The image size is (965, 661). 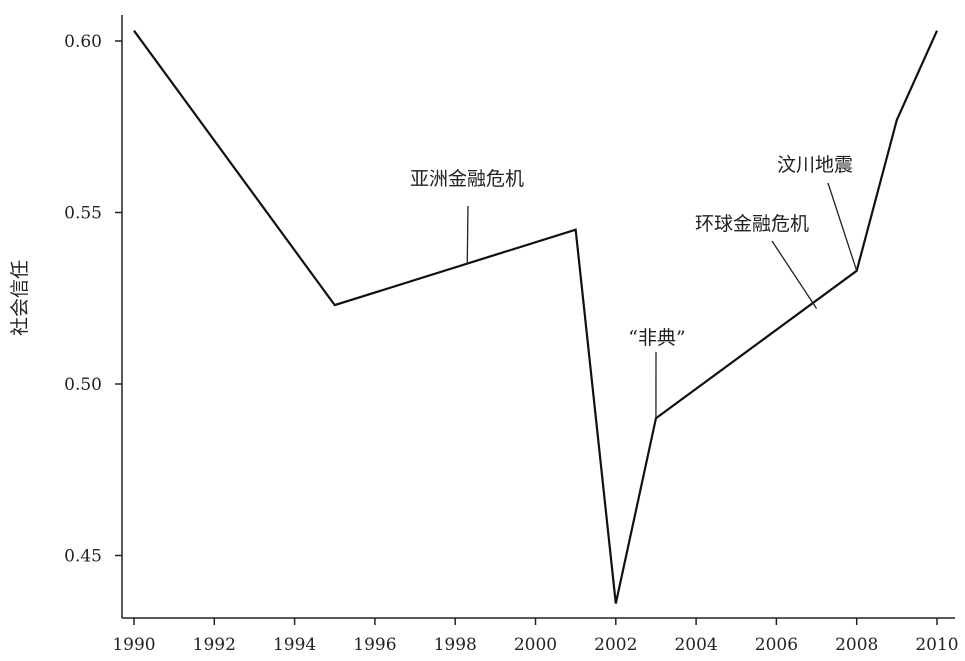 What do you see at coordinates (294, 645) in the screenshot?
I see `x-tick-label: 1994` at bounding box center [294, 645].